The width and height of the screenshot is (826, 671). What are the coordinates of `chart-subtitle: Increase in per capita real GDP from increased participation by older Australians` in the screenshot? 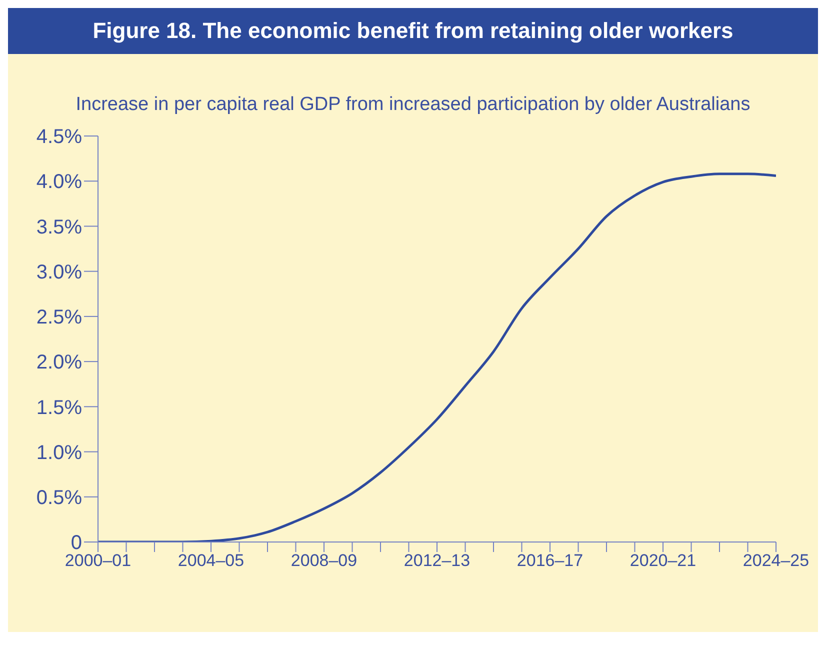 It's located at (413, 105).